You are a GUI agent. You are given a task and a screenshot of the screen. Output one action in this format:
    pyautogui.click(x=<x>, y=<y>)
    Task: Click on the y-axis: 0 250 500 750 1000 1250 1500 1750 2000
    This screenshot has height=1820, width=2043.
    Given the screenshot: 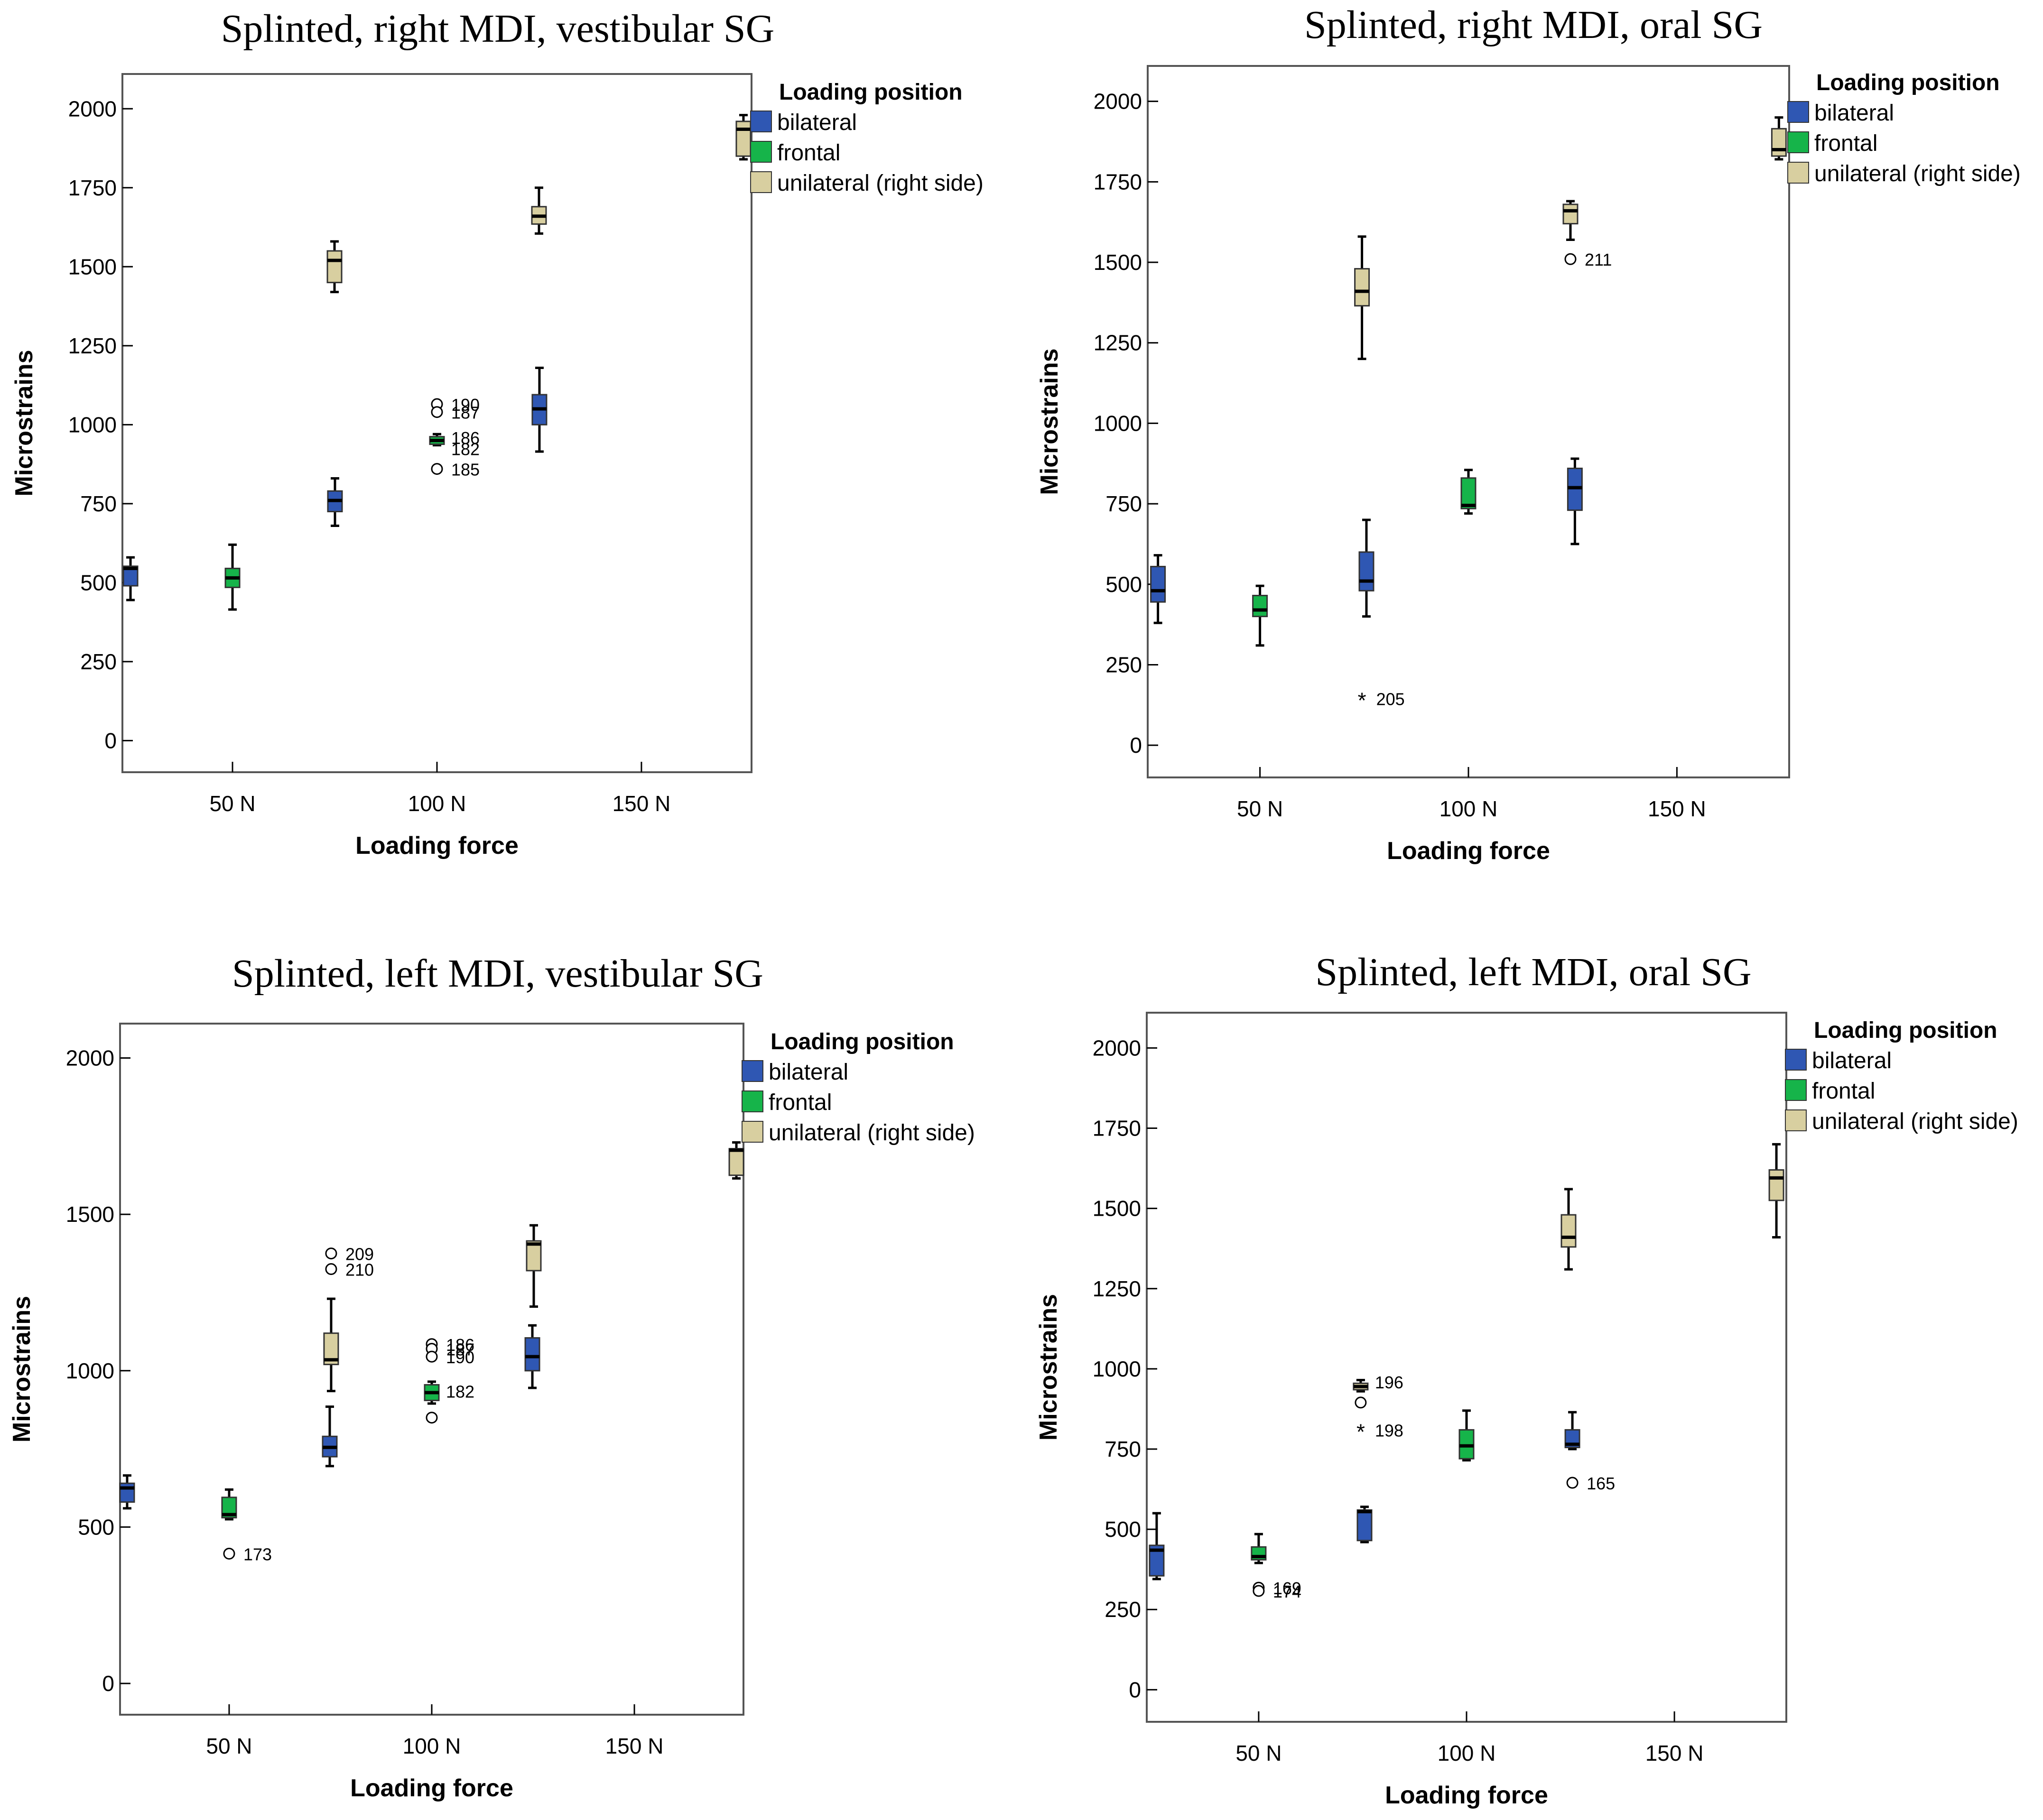 What is the action you would take?
    pyautogui.click(x=100, y=424)
    